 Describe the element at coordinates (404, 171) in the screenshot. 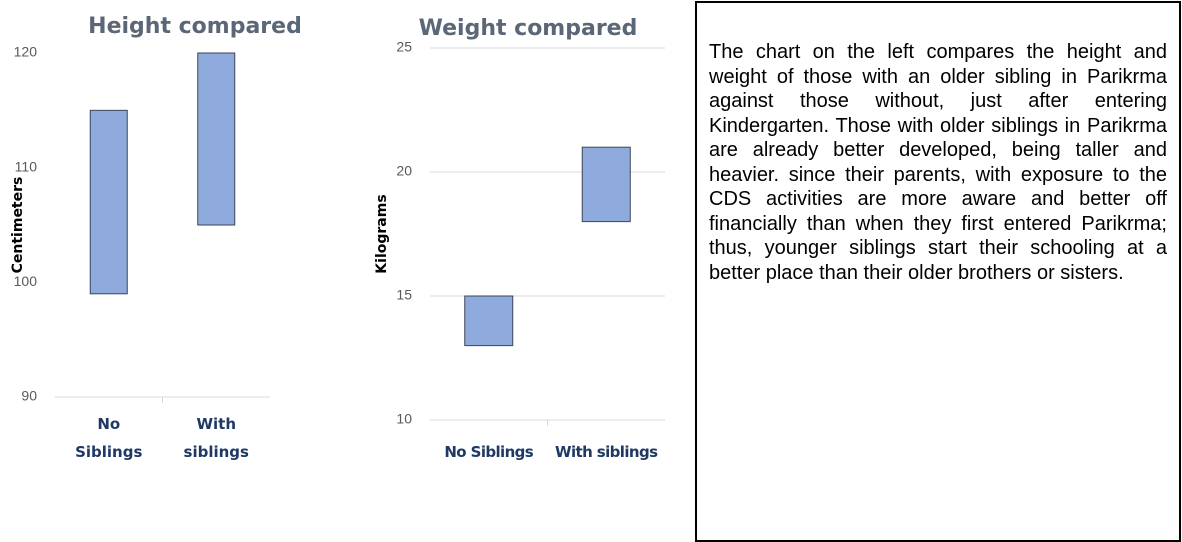

I see `y-tick-label: 20` at that location.